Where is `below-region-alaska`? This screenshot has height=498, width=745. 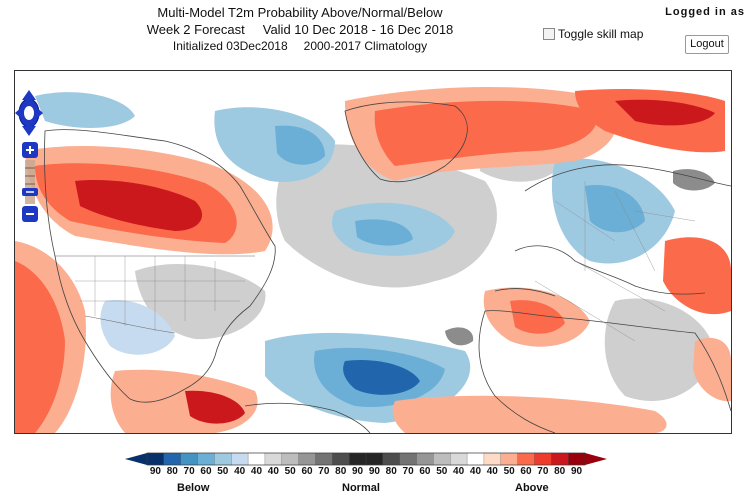 below-region-alaska is located at coordinates (85, 110).